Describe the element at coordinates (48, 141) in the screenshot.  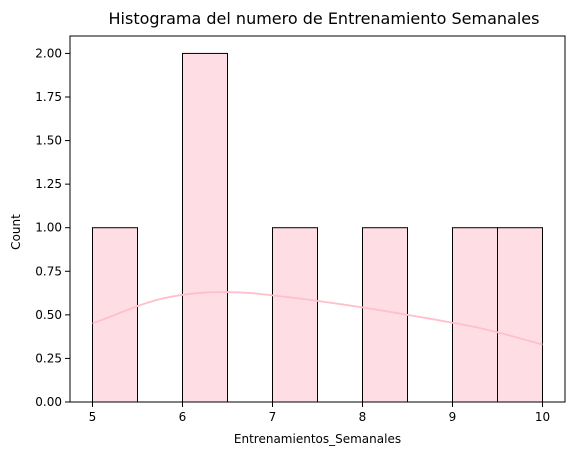
I see `y-tick-label-6: 1.50` at that location.